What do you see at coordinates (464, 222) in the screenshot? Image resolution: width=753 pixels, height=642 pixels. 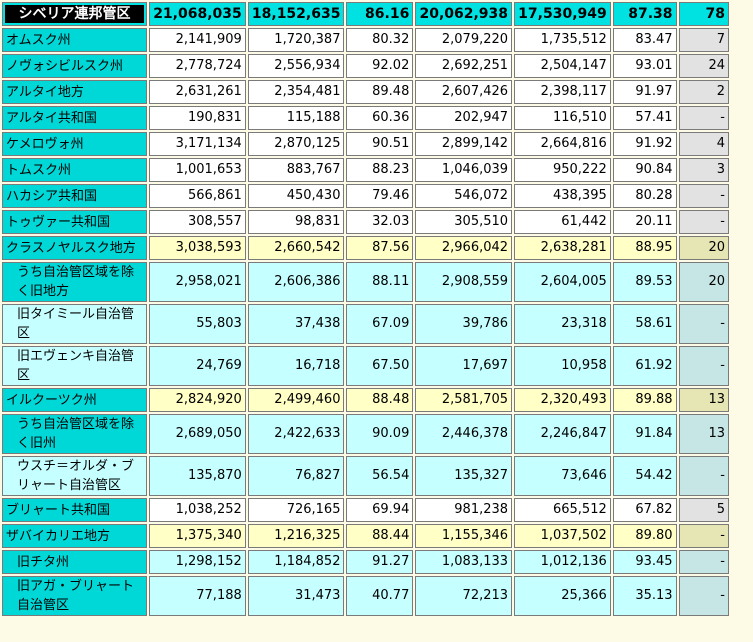 I see `cell-v4: 305,510` at bounding box center [464, 222].